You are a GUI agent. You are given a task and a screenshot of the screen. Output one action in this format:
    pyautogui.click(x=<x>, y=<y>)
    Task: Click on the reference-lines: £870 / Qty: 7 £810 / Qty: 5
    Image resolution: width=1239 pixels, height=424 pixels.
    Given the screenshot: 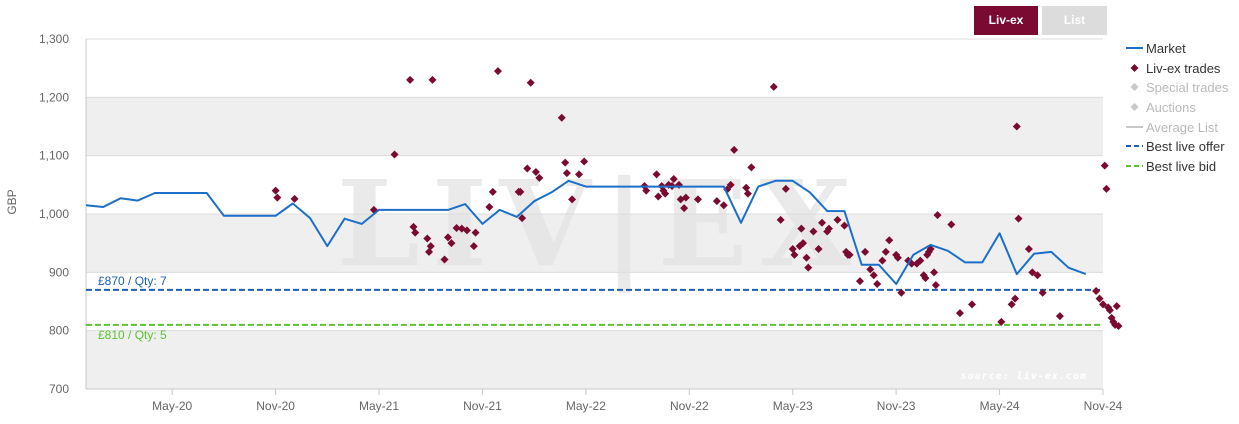 What is the action you would take?
    pyautogui.click(x=594, y=308)
    